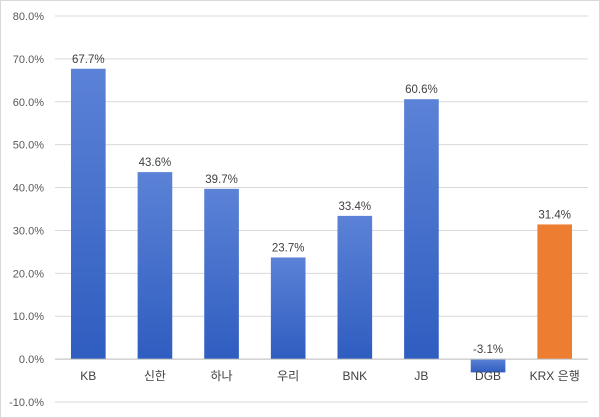  Describe the element at coordinates (28, 274) in the screenshot. I see `y-tick-label: 20.0%` at that location.